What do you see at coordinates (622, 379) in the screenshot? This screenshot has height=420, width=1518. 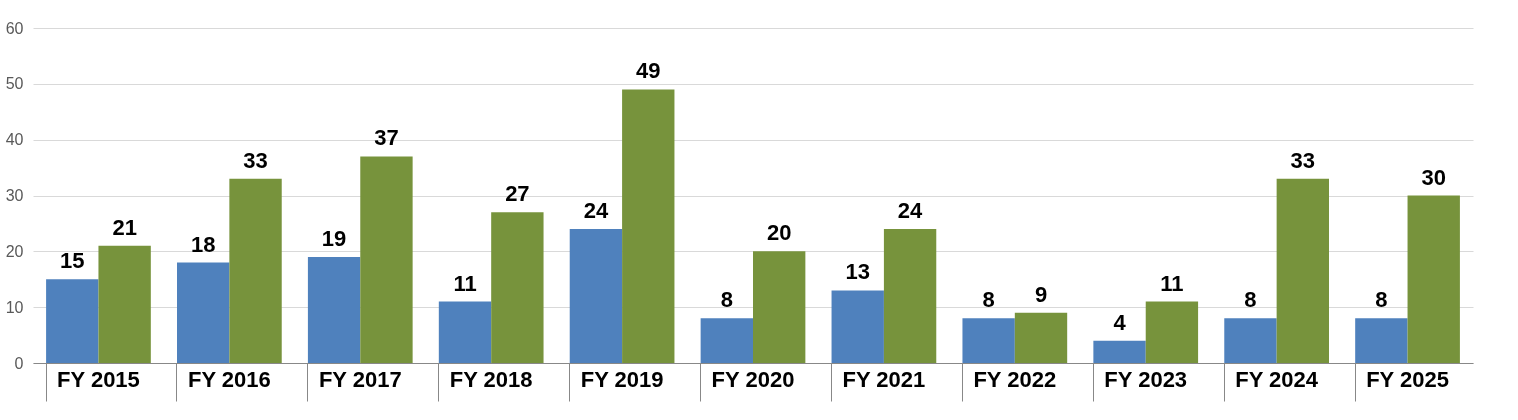 I see `x-tick-label: FY 2019` at bounding box center [622, 379].